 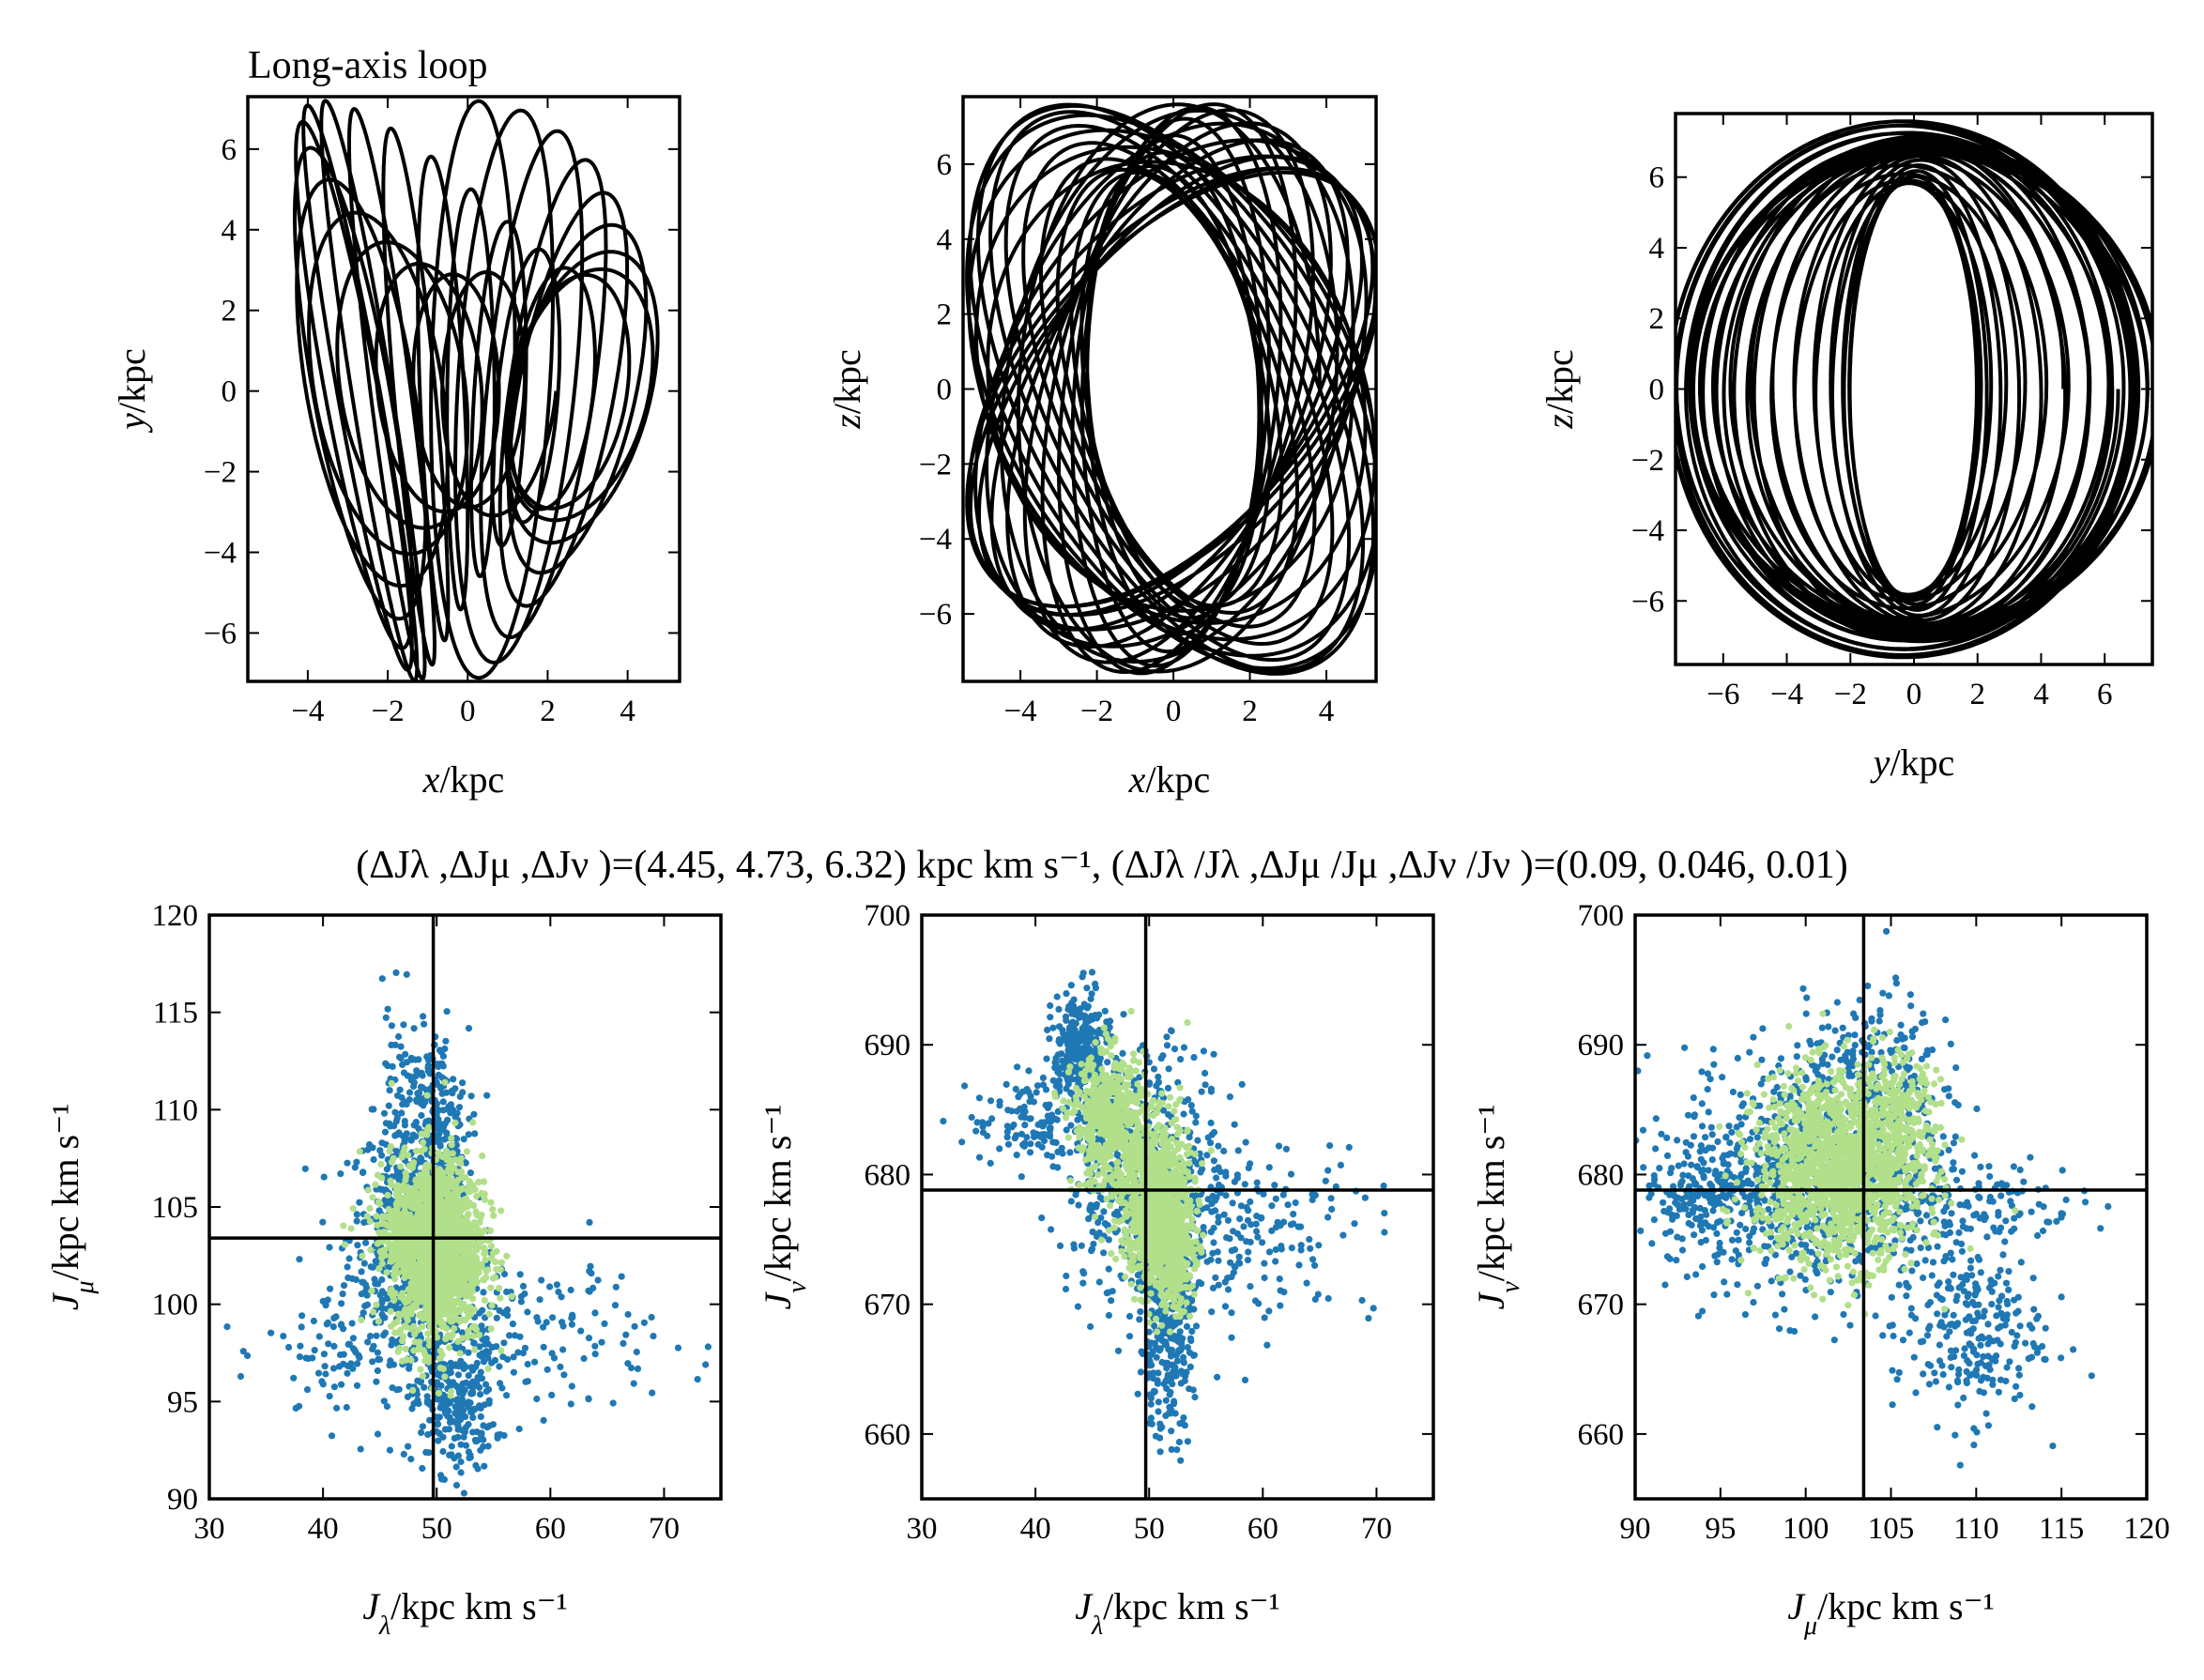 What do you see at coordinates (229, 311) in the screenshot?
I see `y-tick-label: 2` at bounding box center [229, 311].